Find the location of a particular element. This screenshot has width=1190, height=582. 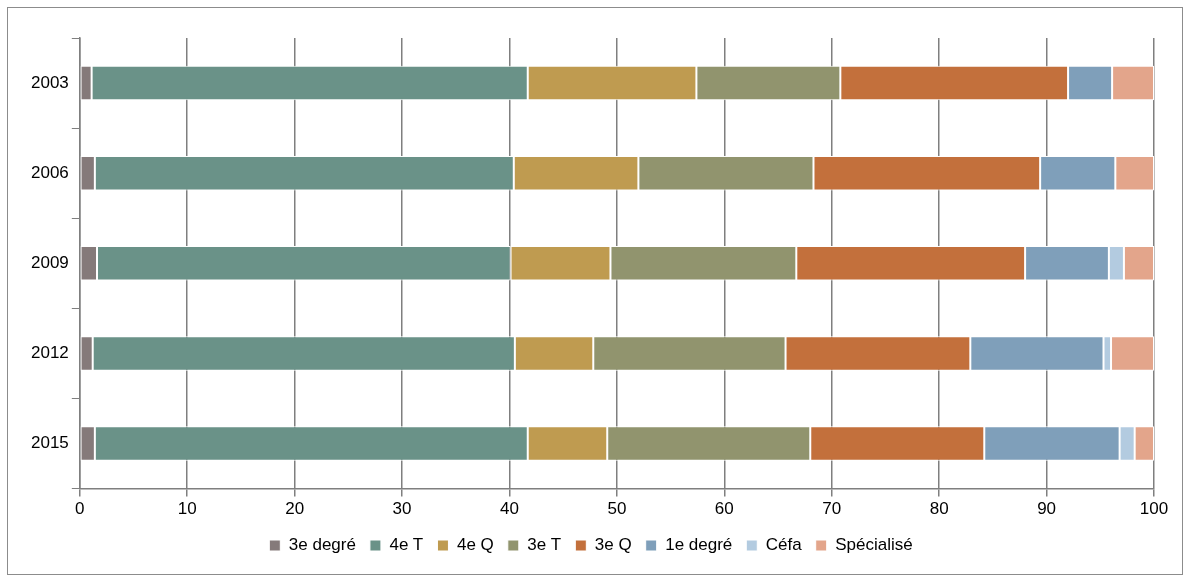

legend-label: Spécialisé is located at coordinates (874, 545).